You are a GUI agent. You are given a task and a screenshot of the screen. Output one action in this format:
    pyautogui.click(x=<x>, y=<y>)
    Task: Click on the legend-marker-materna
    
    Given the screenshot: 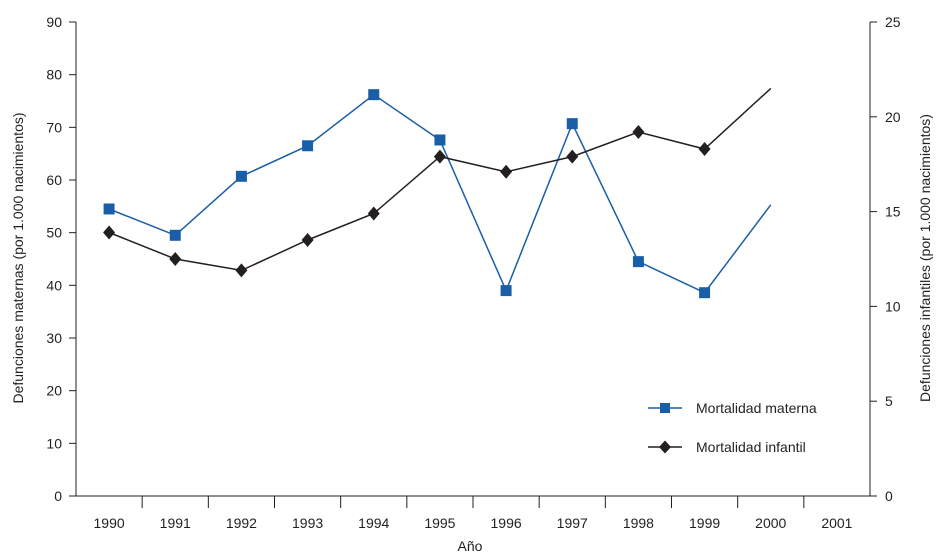 What is the action you would take?
    pyautogui.click(x=665, y=408)
    